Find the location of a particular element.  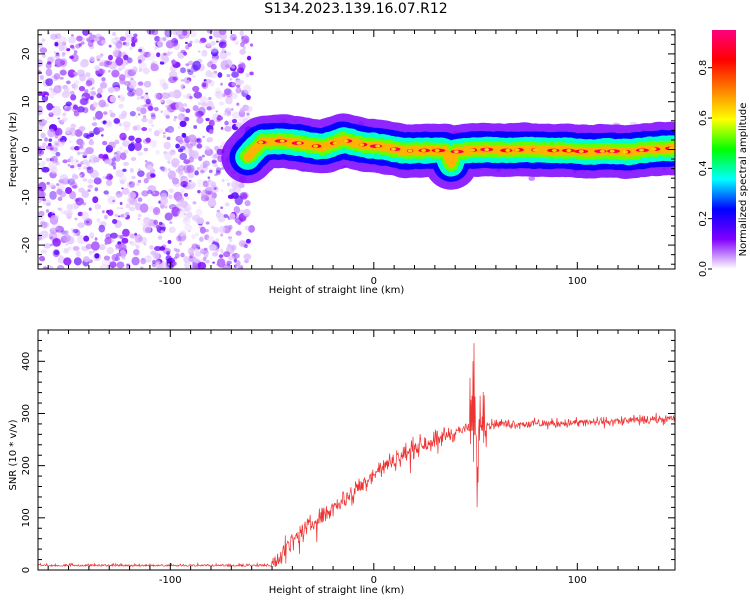

x-axis-label: Height of straight line (km) is located at coordinates (337, 590).